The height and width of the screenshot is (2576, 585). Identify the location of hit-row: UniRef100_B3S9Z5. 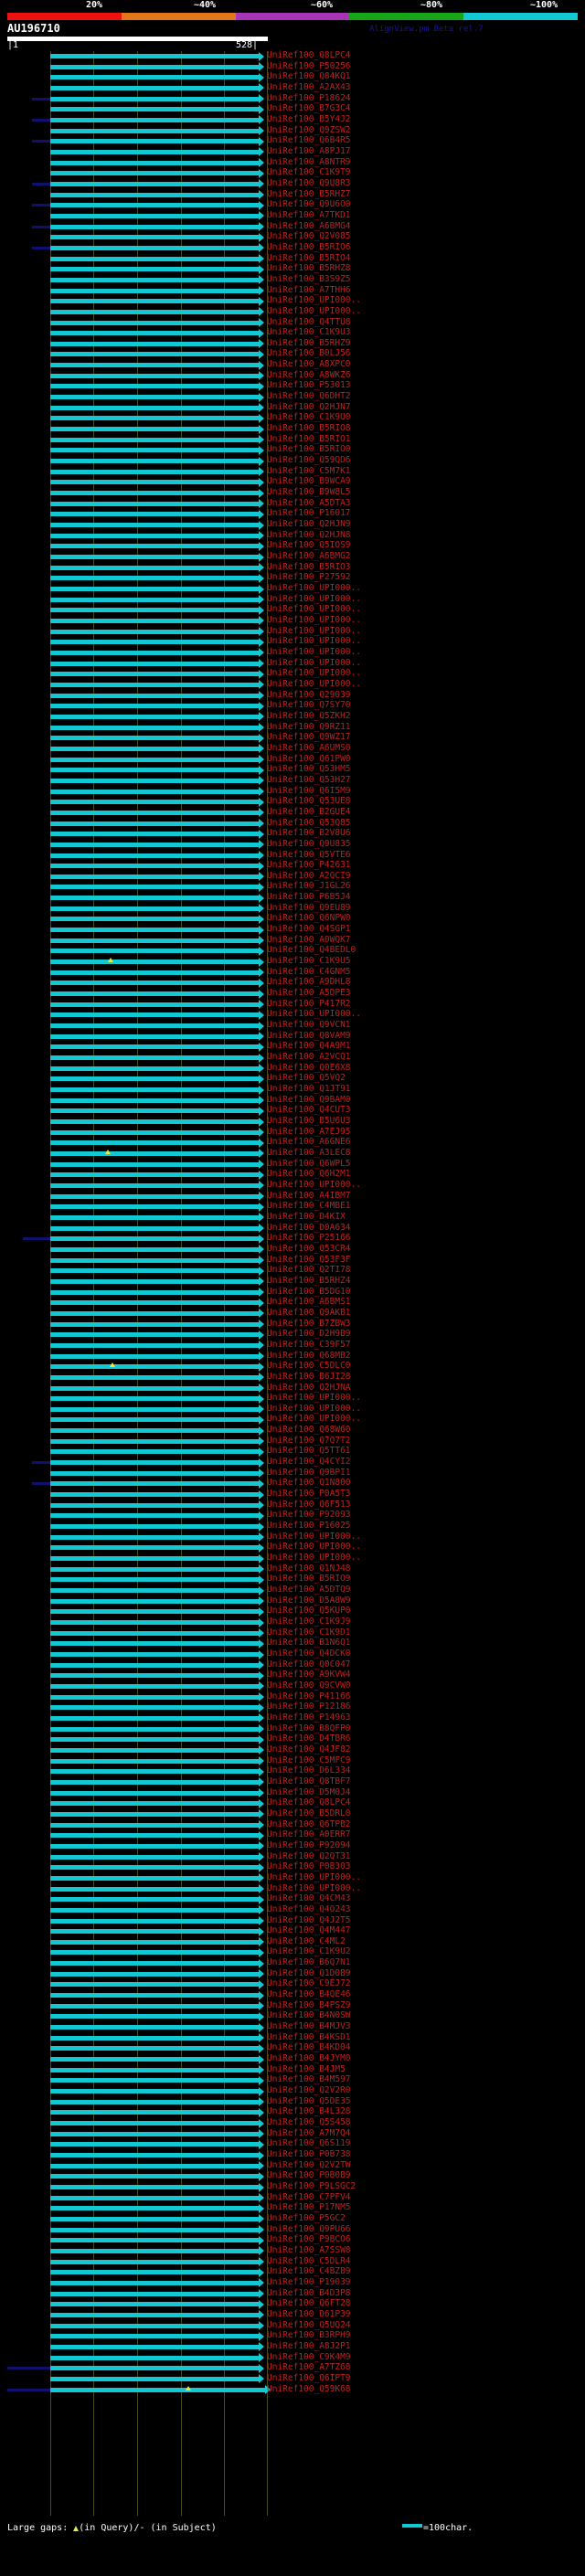
(293, 280).